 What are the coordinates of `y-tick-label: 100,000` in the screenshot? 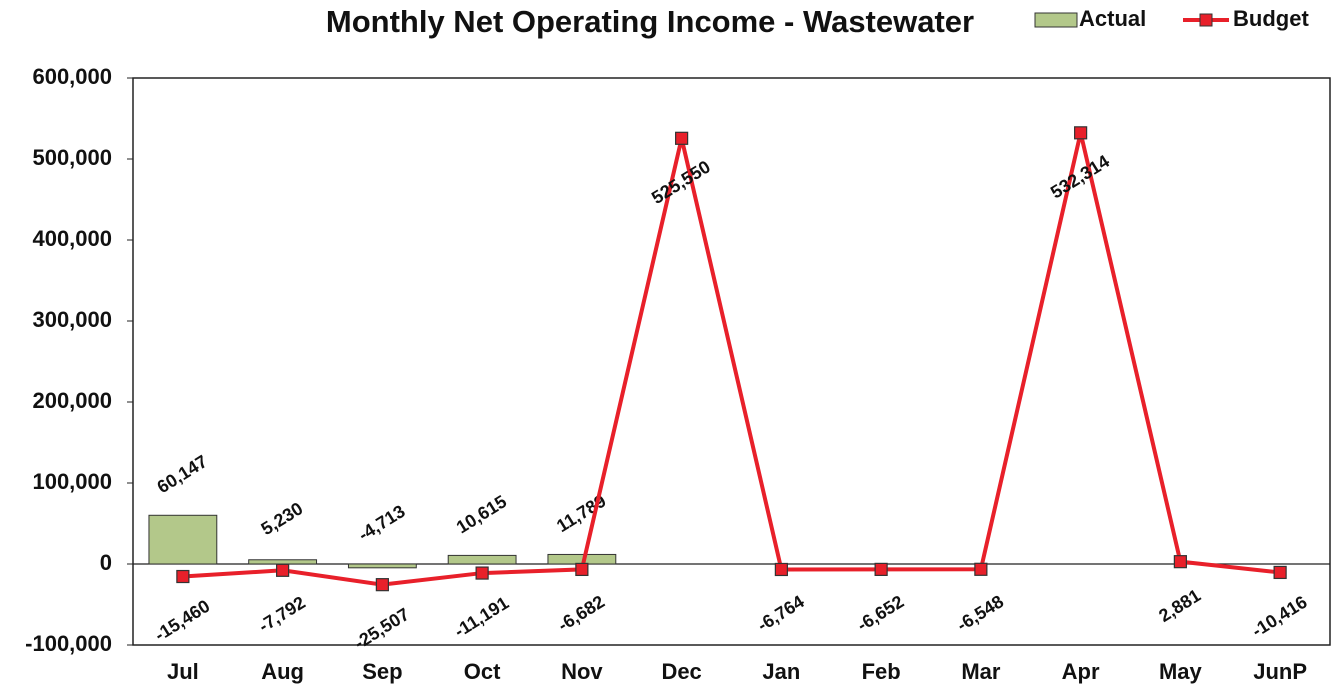 It's located at (72, 481).